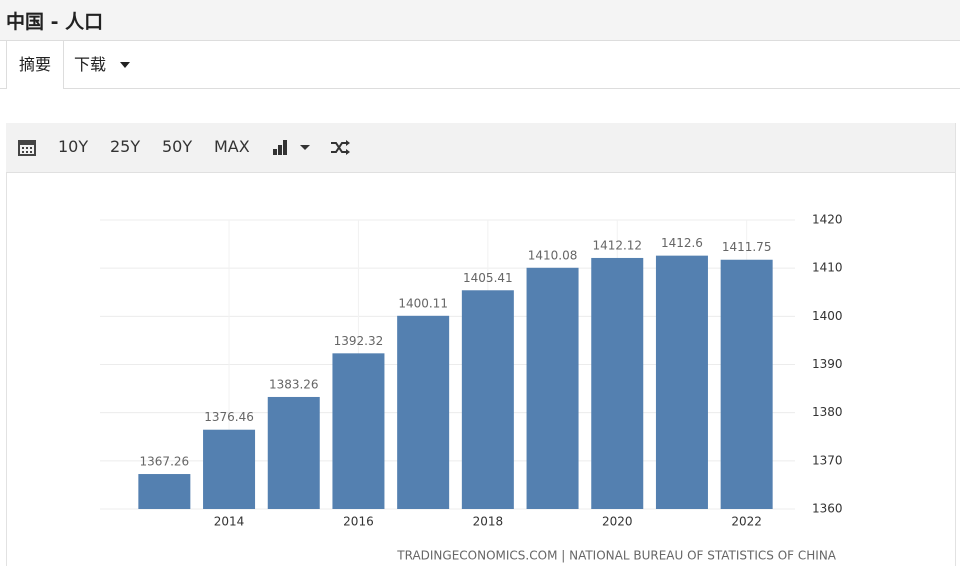  Describe the element at coordinates (480, 20) in the screenshot. I see `title-bar: 中国 - 人口` at that location.